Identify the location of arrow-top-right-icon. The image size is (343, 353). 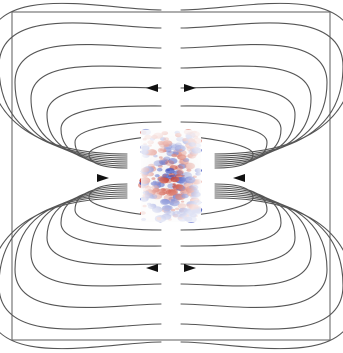
(190, 88).